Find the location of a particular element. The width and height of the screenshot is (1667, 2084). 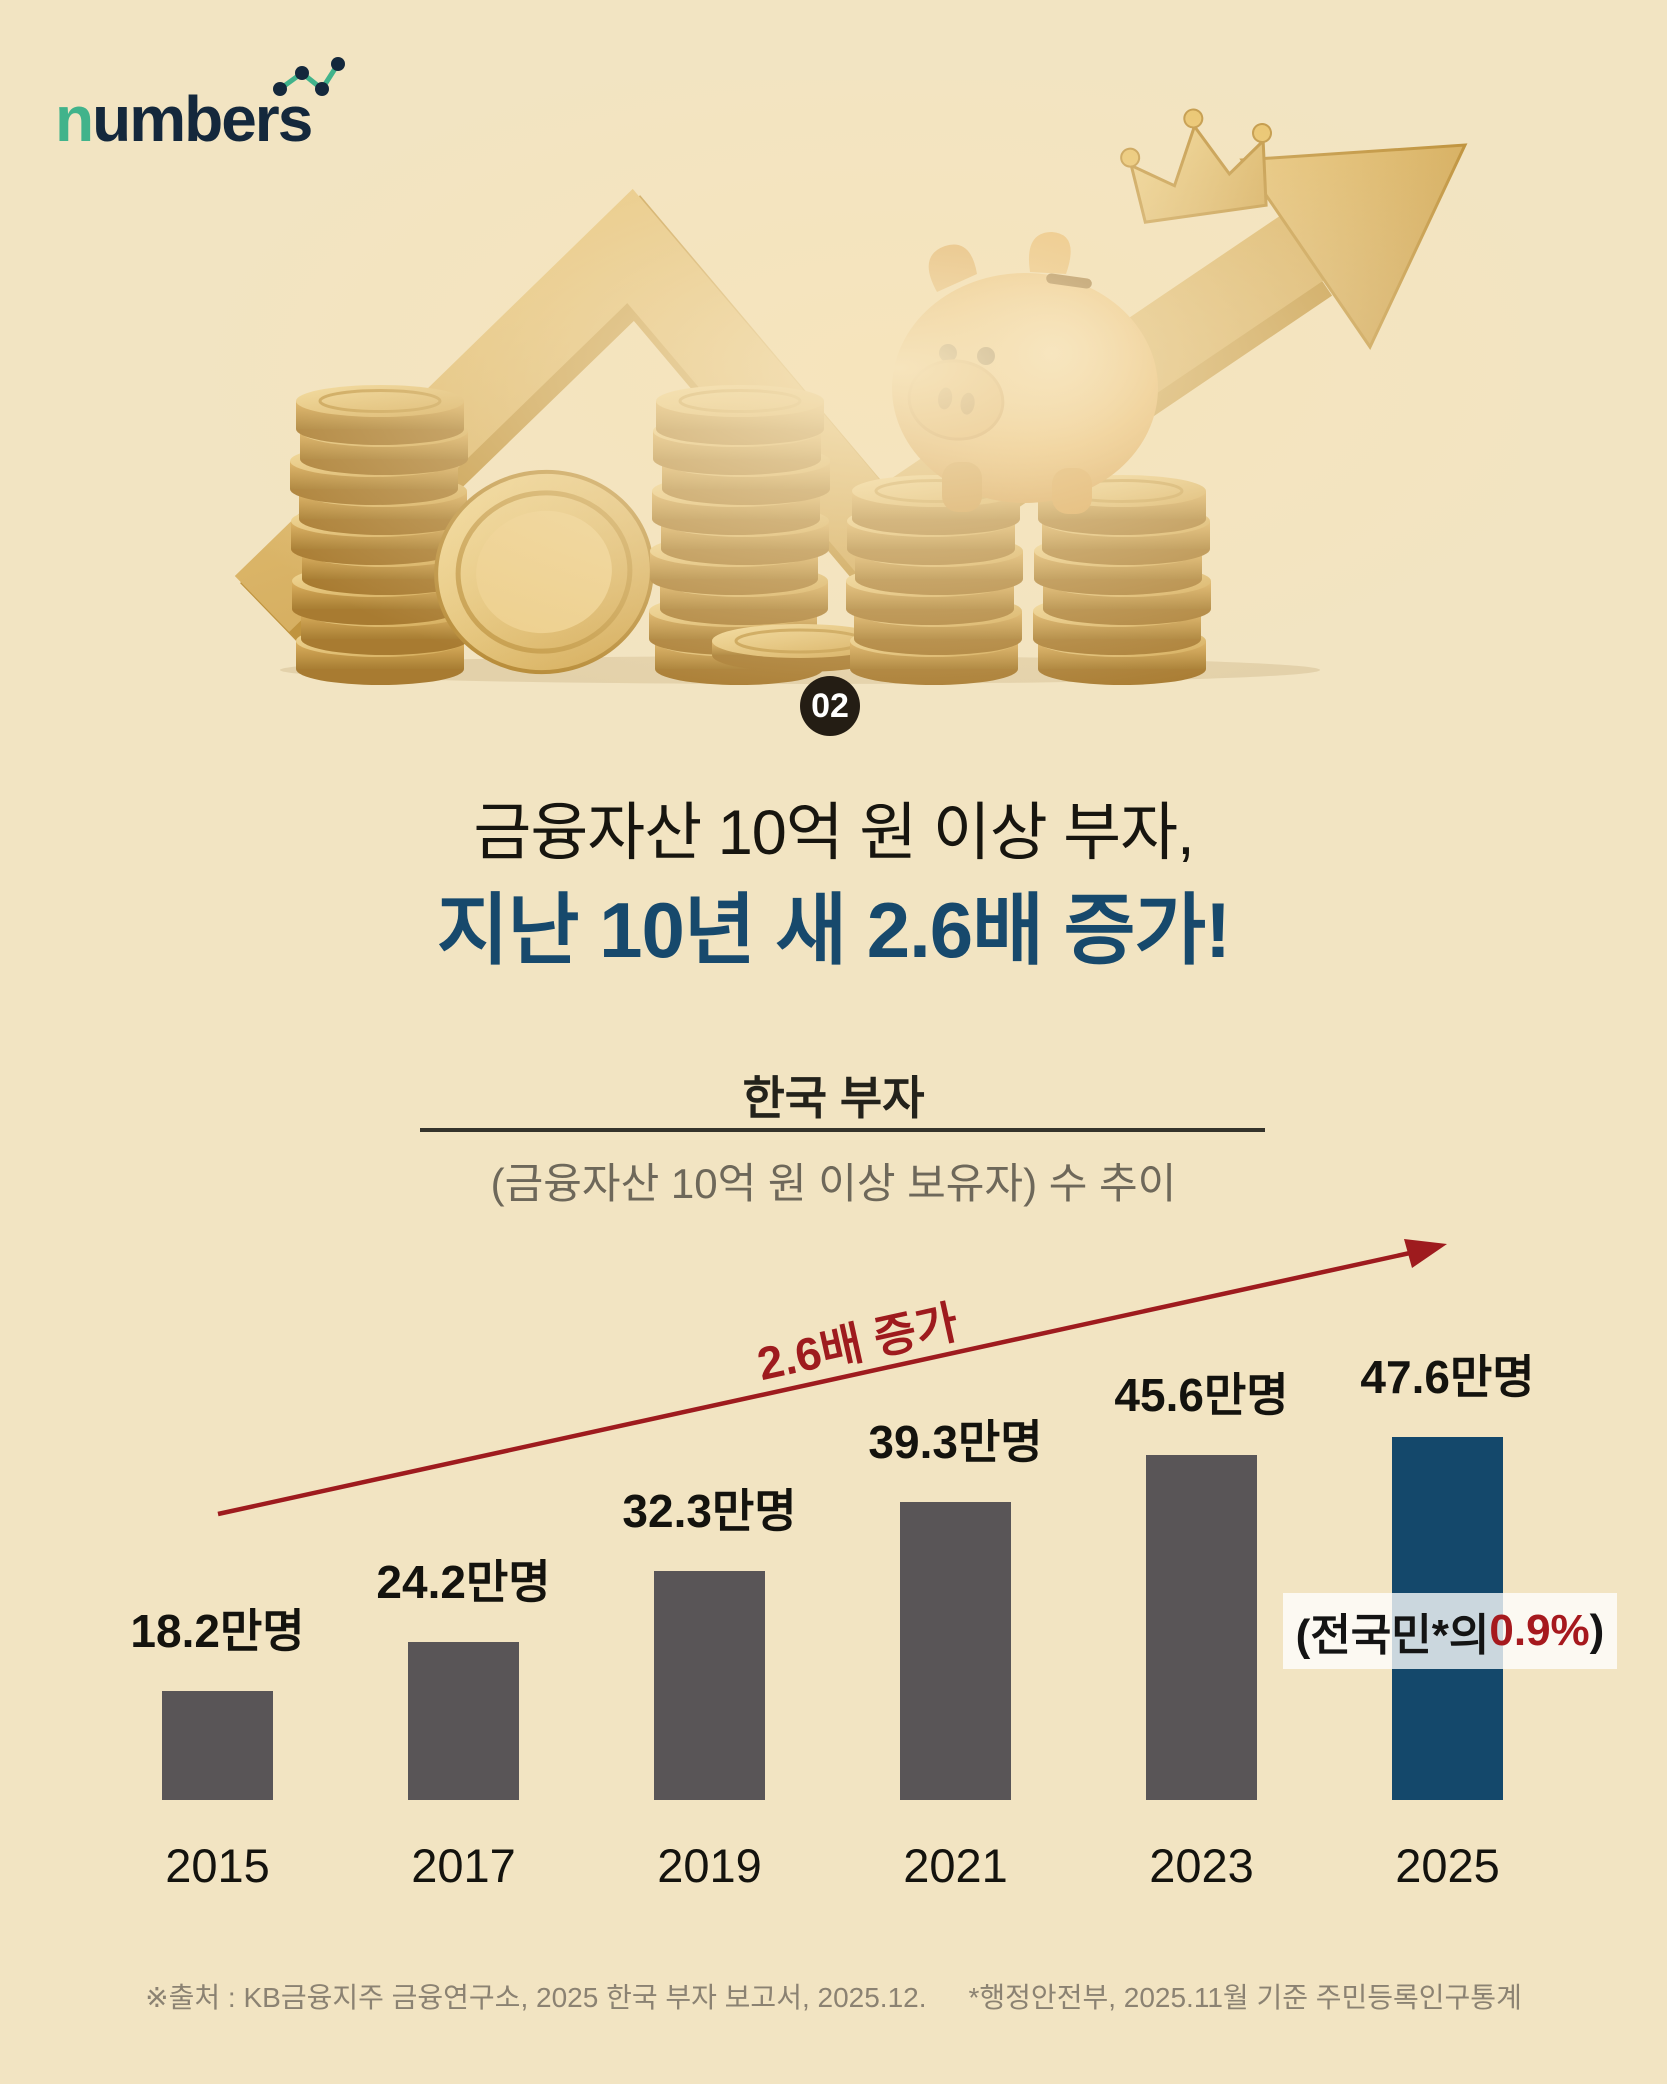

logo-letter-n: n is located at coordinates (74, 119).